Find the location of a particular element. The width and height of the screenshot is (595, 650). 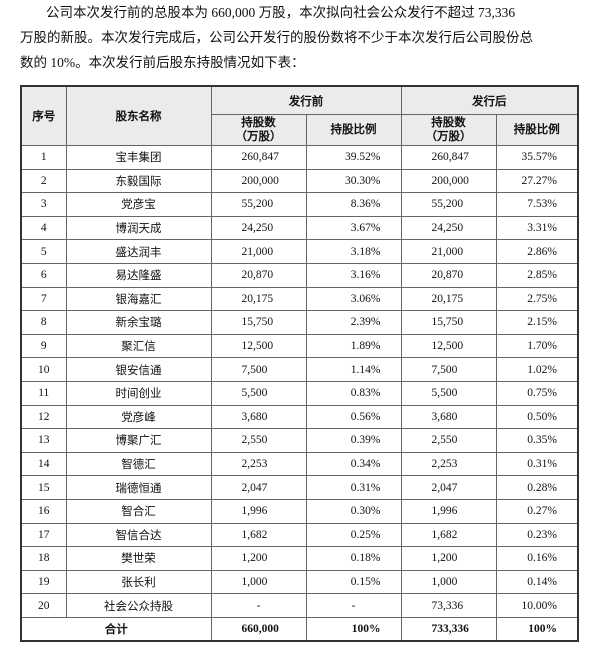

table-row: 10 银安信通 7,500 1.14% 7,500 1.02% is located at coordinates (299, 369).